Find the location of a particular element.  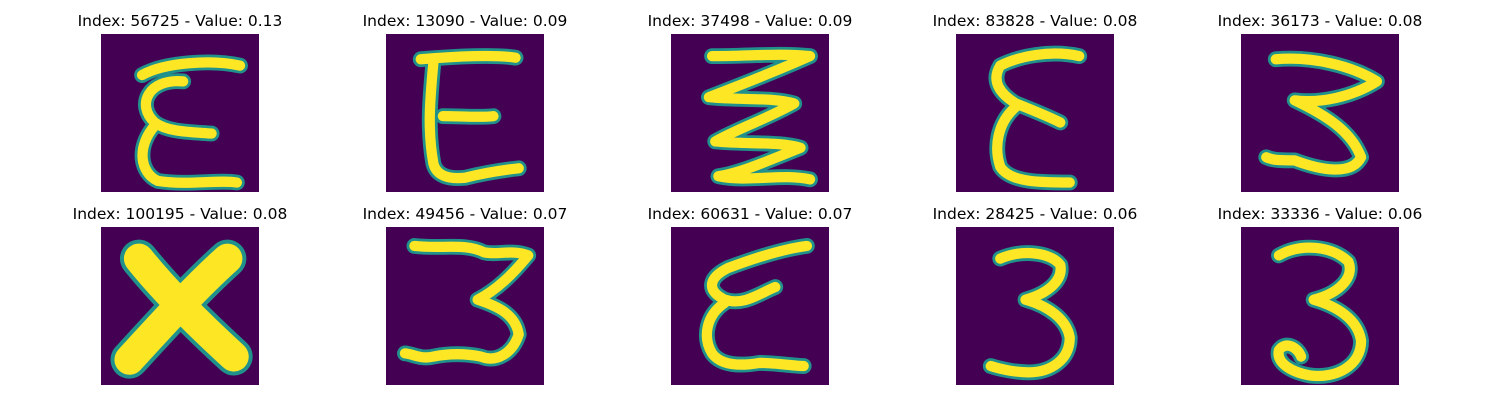

panel-title: Index: 36173 - Value: 0.08 is located at coordinates (1320, 21).